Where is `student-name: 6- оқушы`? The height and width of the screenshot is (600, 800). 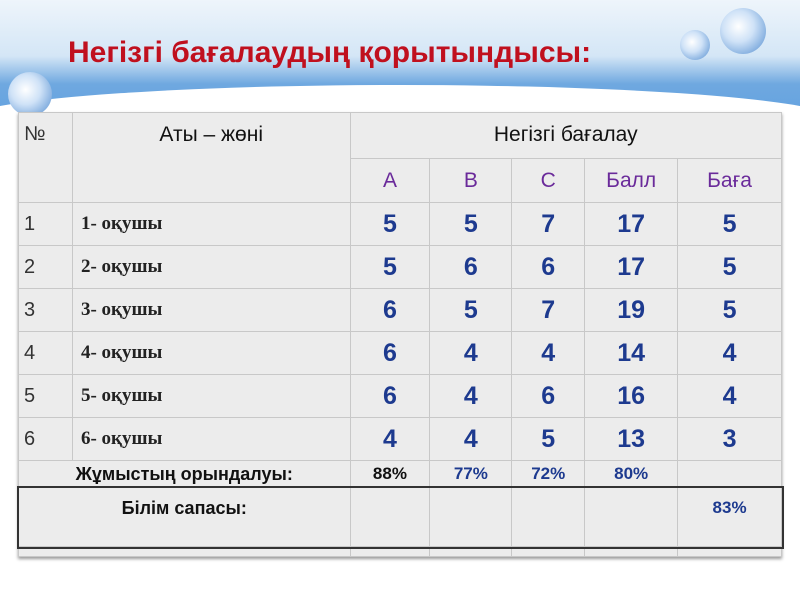
student-name: 6- оқушы is located at coordinates (211, 439).